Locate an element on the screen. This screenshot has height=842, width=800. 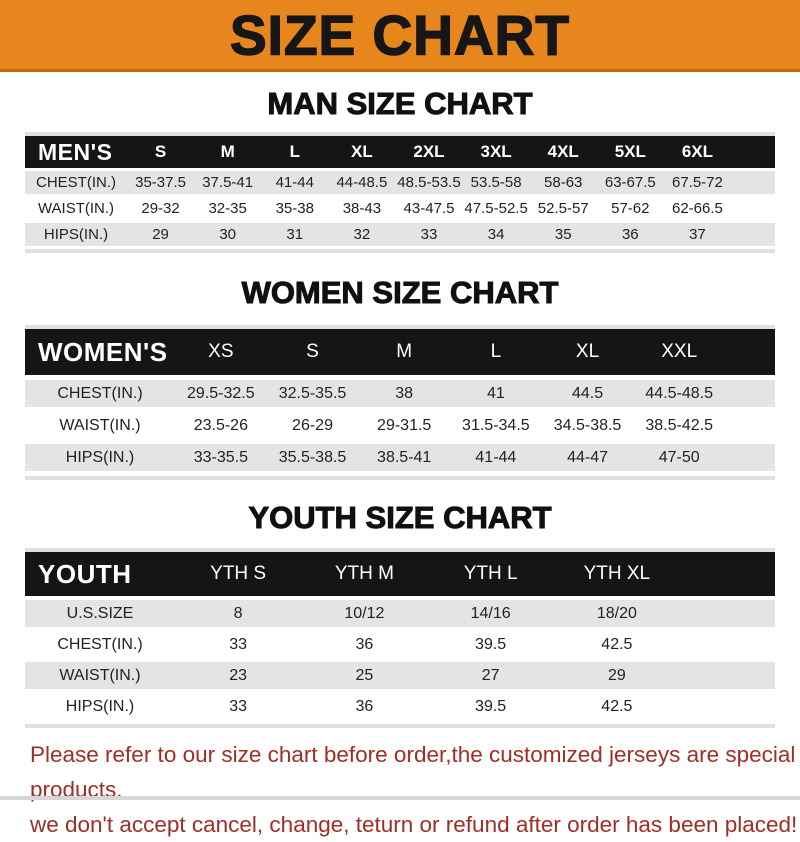
cell-value: 44-48.5 is located at coordinates (362, 182).